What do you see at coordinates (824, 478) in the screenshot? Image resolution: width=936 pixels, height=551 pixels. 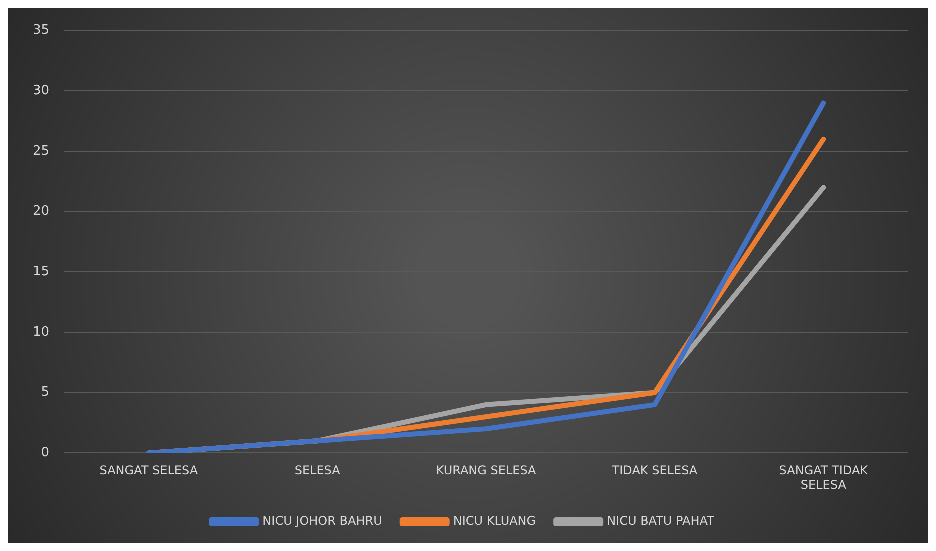 I see `x-tick-label: SANGAT TIDAK SELESA` at bounding box center [824, 478].